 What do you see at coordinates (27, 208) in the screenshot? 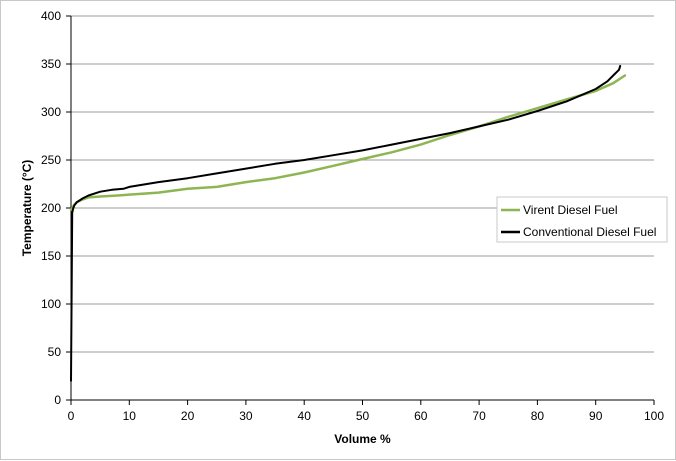
I see `y-axis-title: Temperature (°C)` at bounding box center [27, 208].